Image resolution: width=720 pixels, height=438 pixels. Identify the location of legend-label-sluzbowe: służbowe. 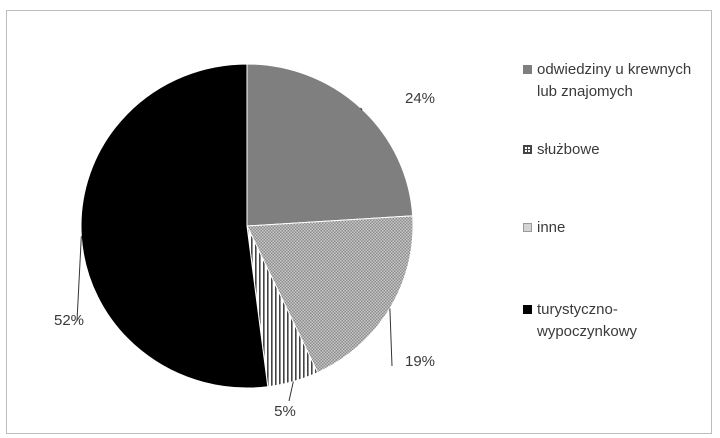
(568, 149).